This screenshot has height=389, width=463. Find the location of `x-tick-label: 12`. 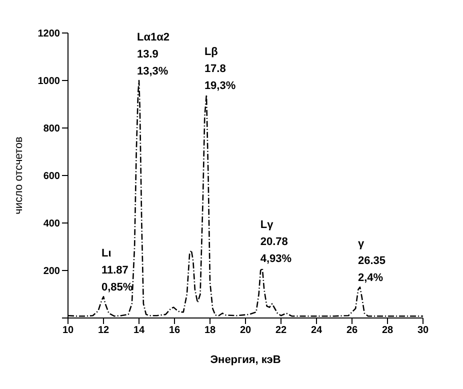

x-tick-label: 12 is located at coordinates (104, 330).